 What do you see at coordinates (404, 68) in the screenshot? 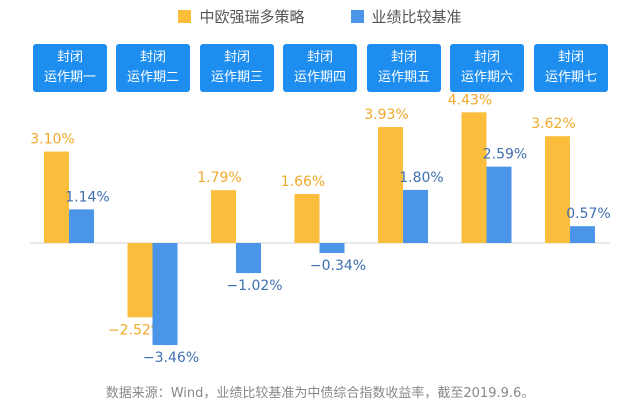
I see `period-header: 封闭 运作期五` at bounding box center [404, 68].